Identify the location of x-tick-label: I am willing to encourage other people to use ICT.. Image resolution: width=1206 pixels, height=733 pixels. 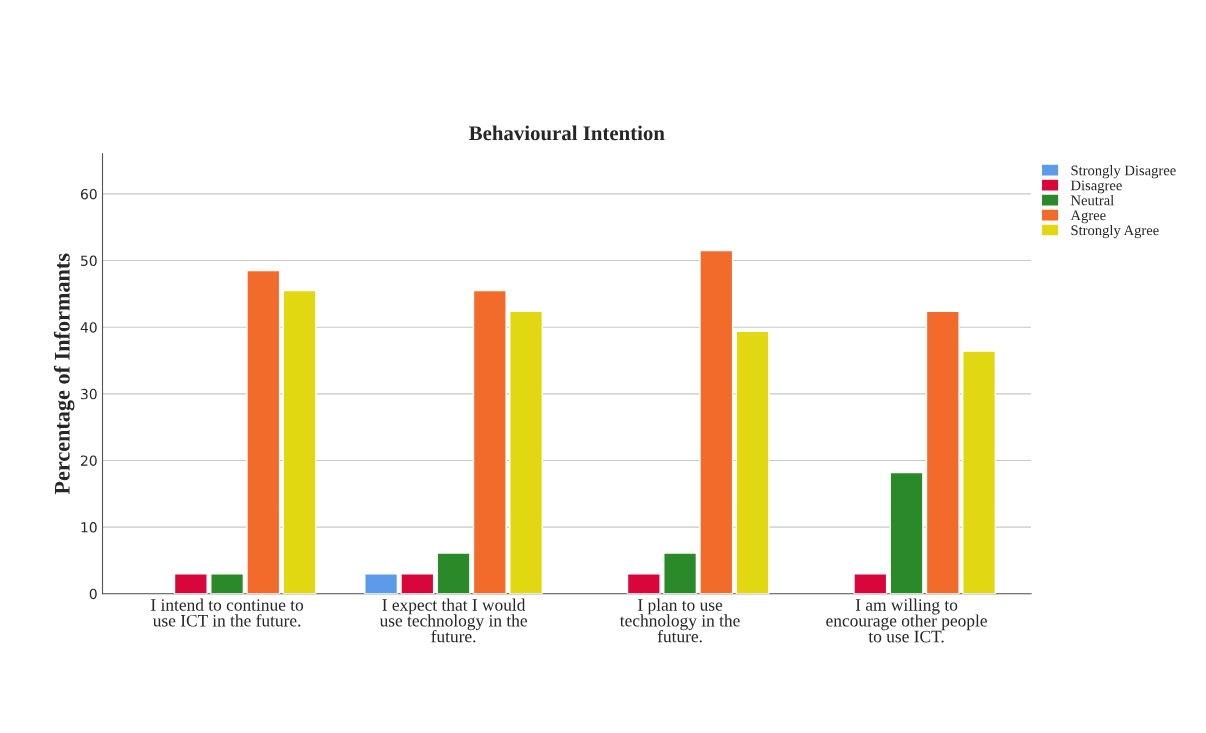
(906, 620).